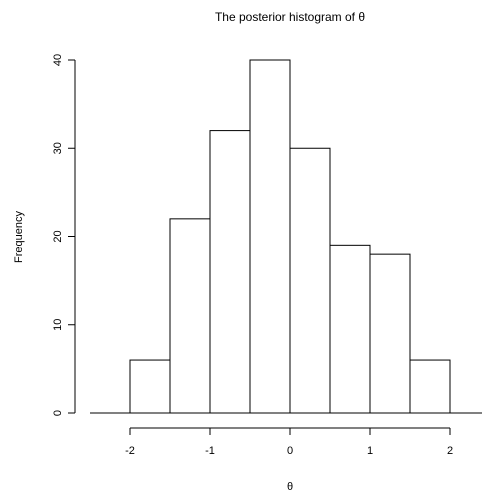 This screenshot has width=482, height=495. What do you see at coordinates (290, 451) in the screenshot?
I see `x-tick-label: 0` at bounding box center [290, 451].